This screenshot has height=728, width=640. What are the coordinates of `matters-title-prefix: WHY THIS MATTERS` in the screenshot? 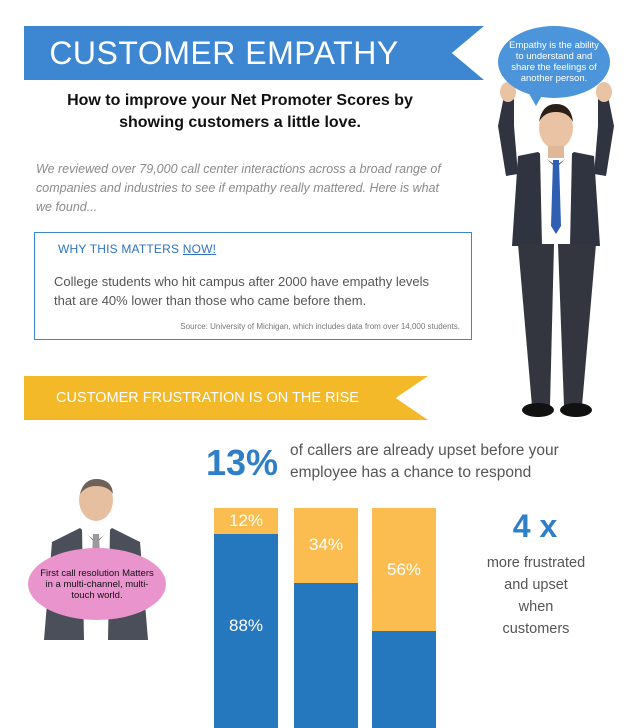 It's located at (120, 249).